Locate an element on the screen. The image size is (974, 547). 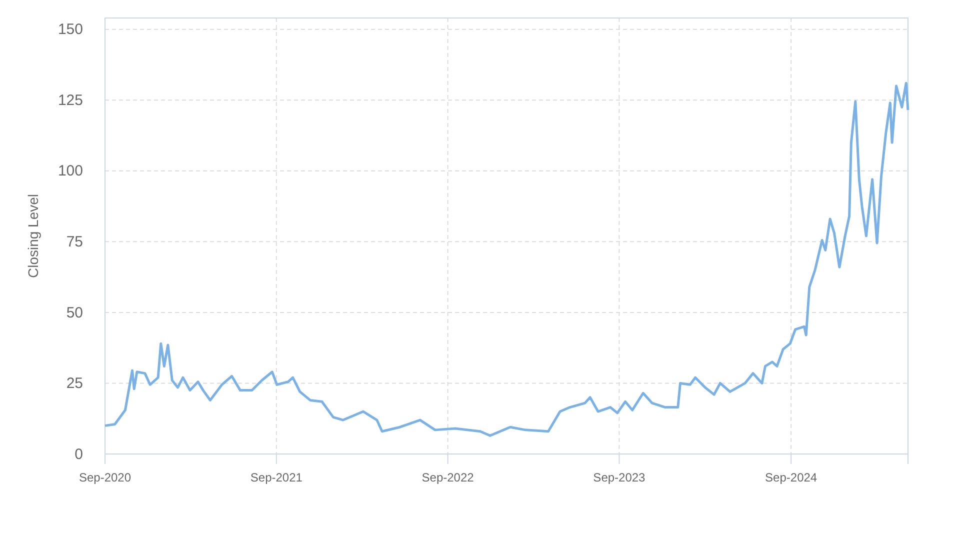
y-tick-label: 0 is located at coordinates (78, 454).